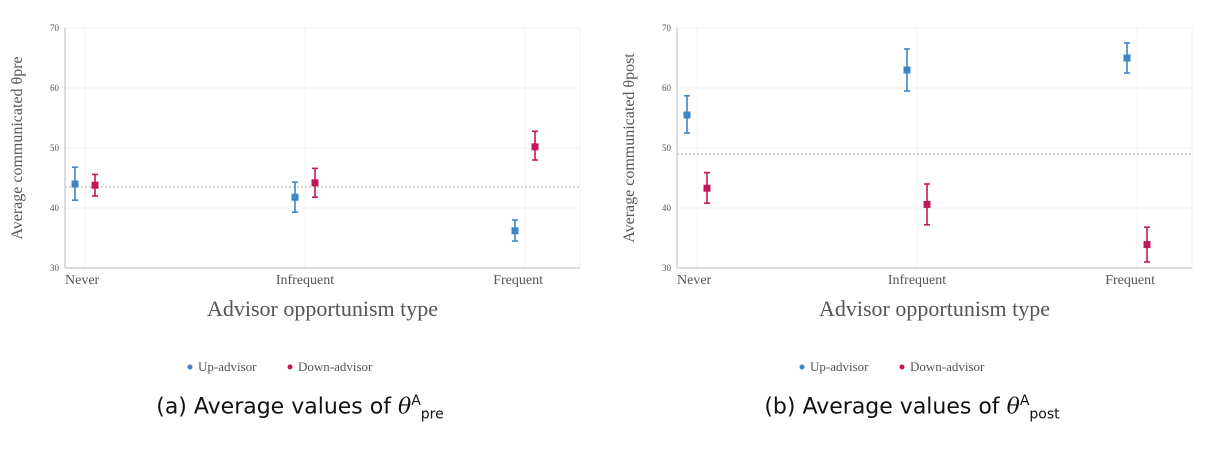 The height and width of the screenshot is (462, 1215). Describe the element at coordinates (416, 401) in the screenshot. I see `caption-a-sup: A` at that location.